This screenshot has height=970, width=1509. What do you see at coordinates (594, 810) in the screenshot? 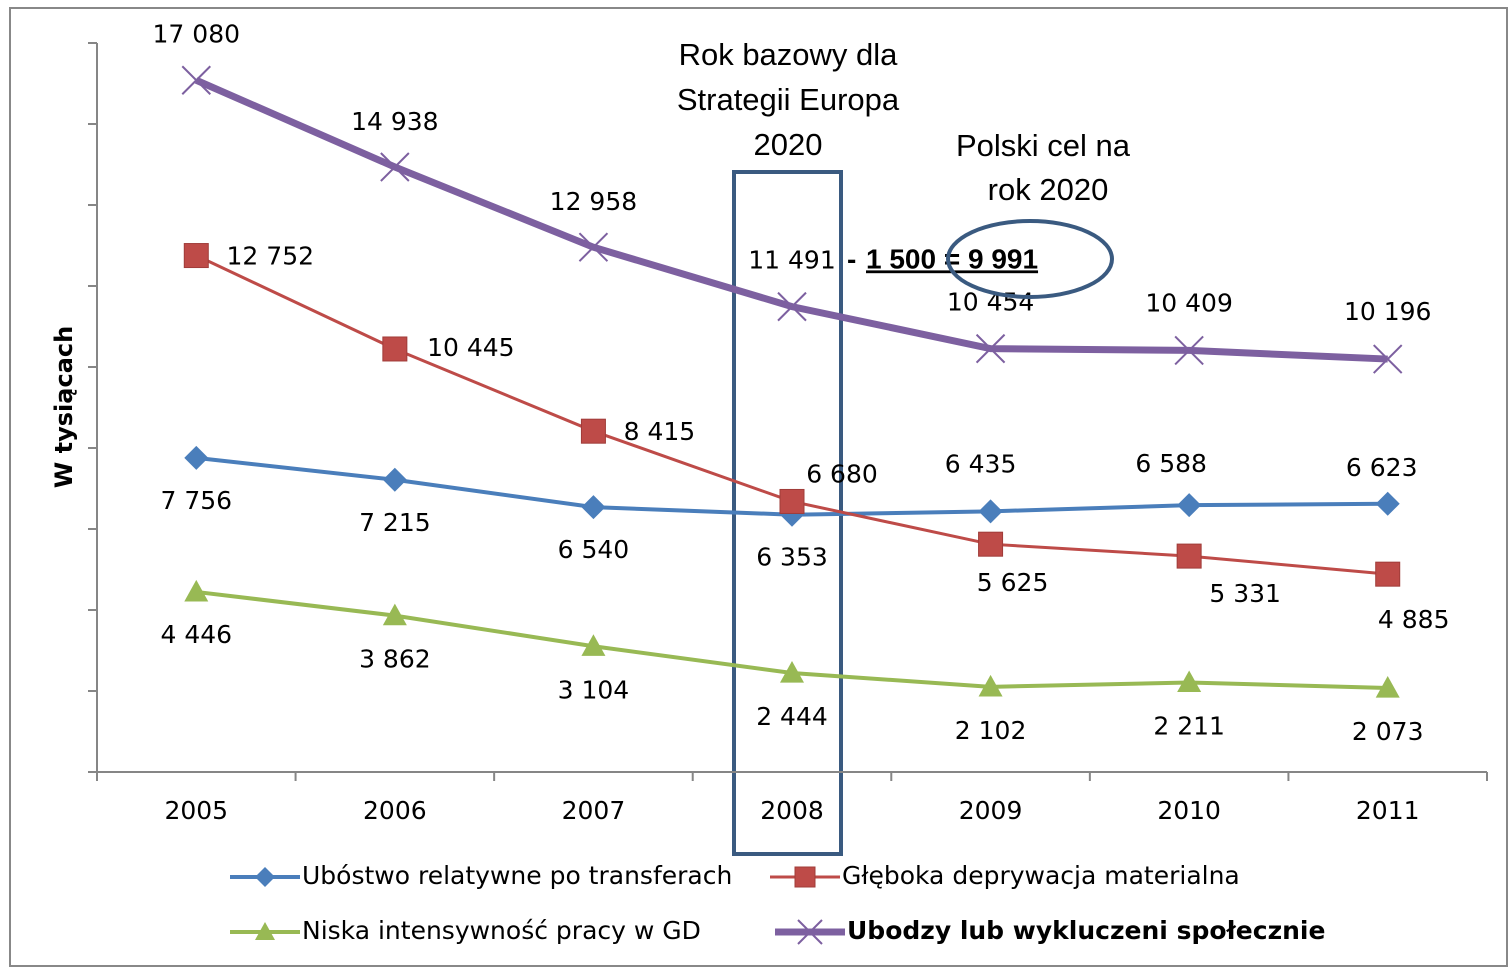
I see `x-tick-label: 2007` at bounding box center [594, 810].